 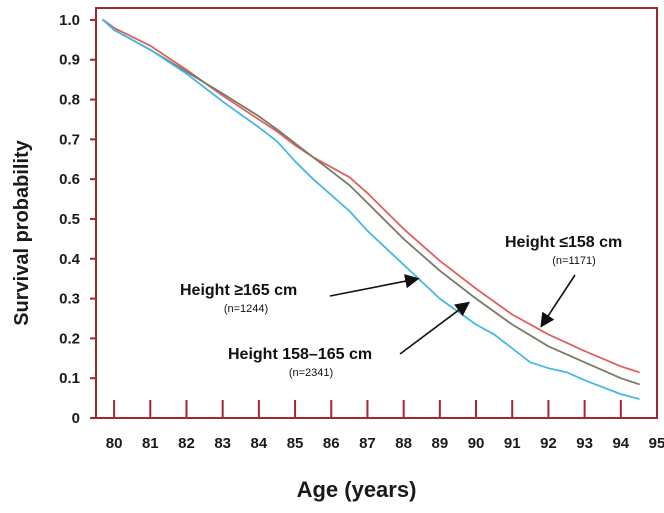 What do you see at coordinates (548, 443) in the screenshot?
I see `x-tick-label: 92` at bounding box center [548, 443].